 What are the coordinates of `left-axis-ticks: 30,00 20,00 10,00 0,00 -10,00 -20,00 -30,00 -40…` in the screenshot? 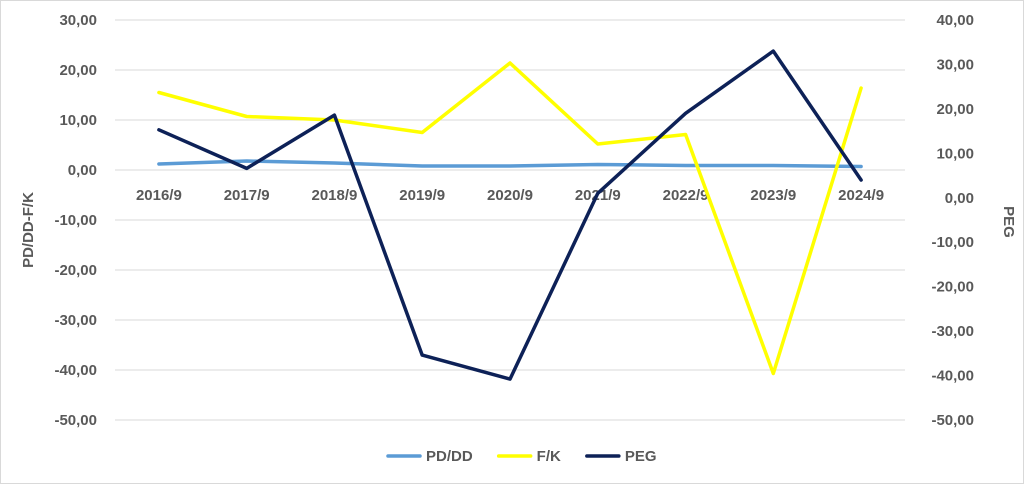 It's located at (75, 220).